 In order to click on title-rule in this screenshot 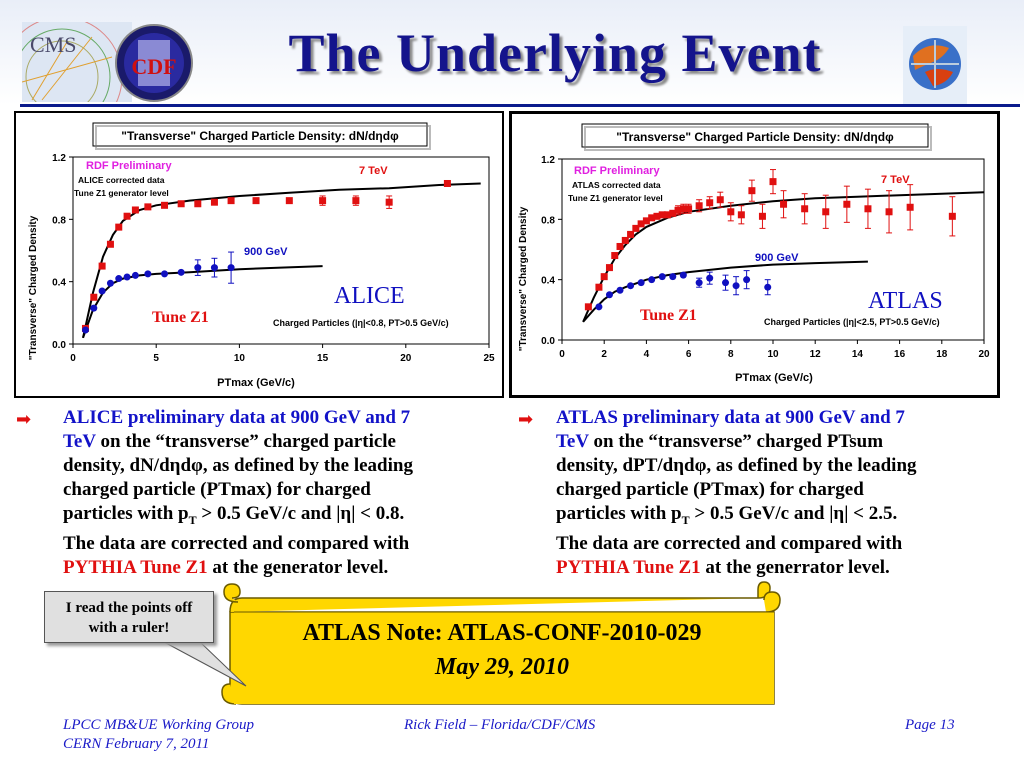, I will do `click(520, 105)`.